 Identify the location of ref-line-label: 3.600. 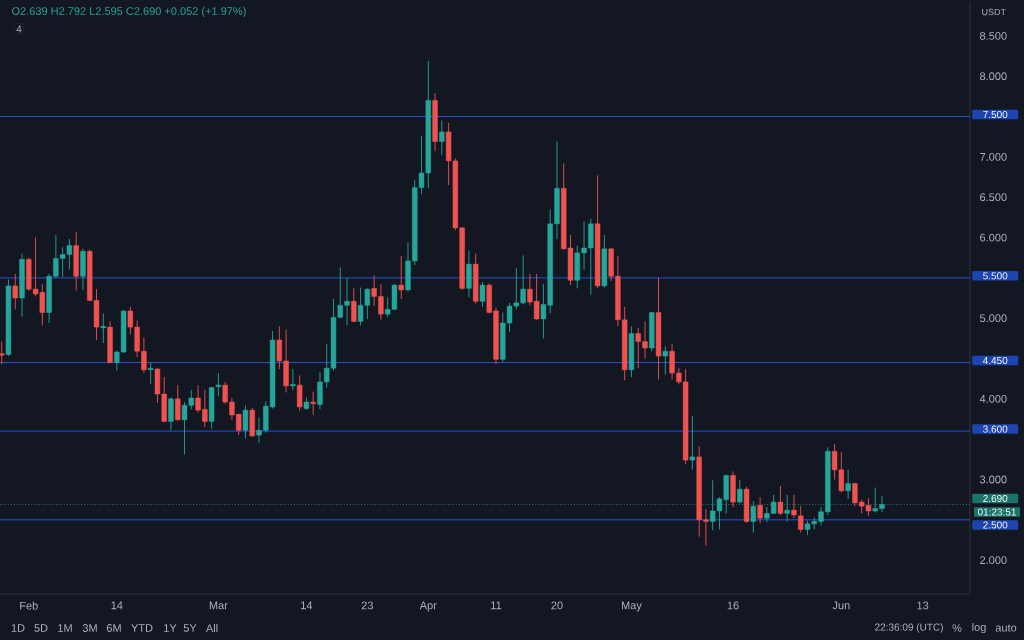
(995, 429).